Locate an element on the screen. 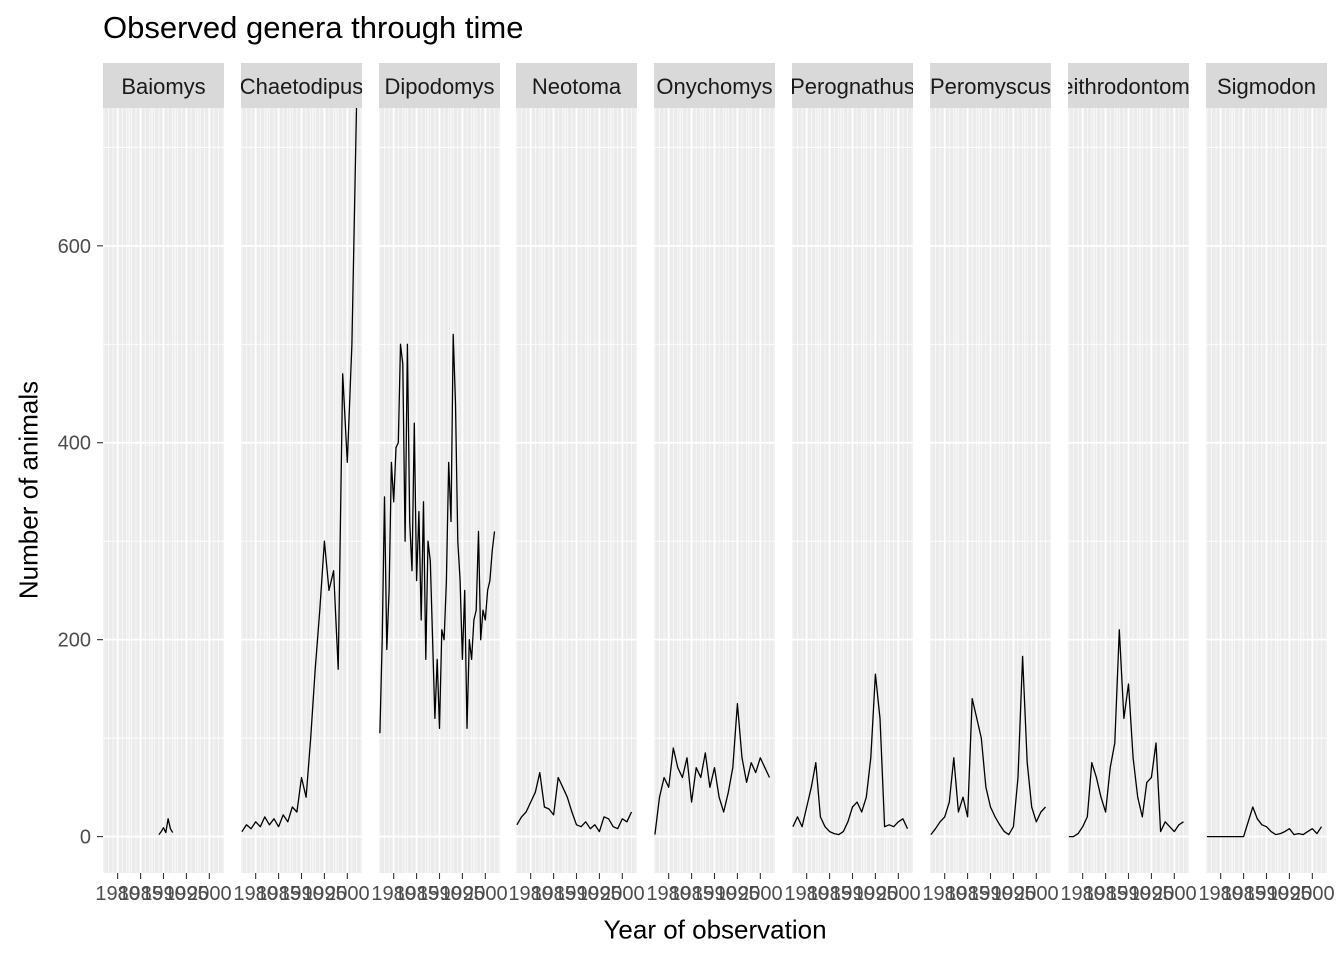 The width and height of the screenshot is (1344, 960). facet-strip-label: Dipodomys is located at coordinates (439, 86).